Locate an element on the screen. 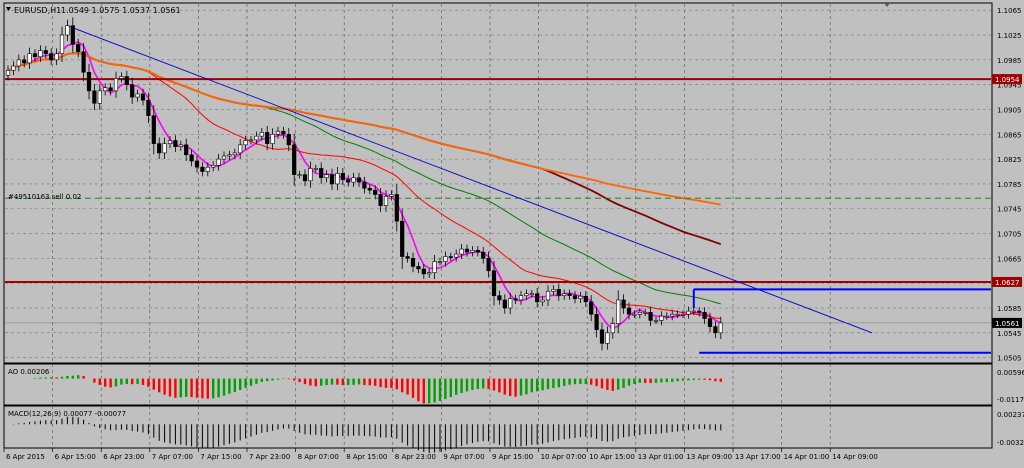 Image resolution: width=1024 pixels, height=468 pixels. x-tick-label: 7 Apr 15:00 is located at coordinates (220, 457).